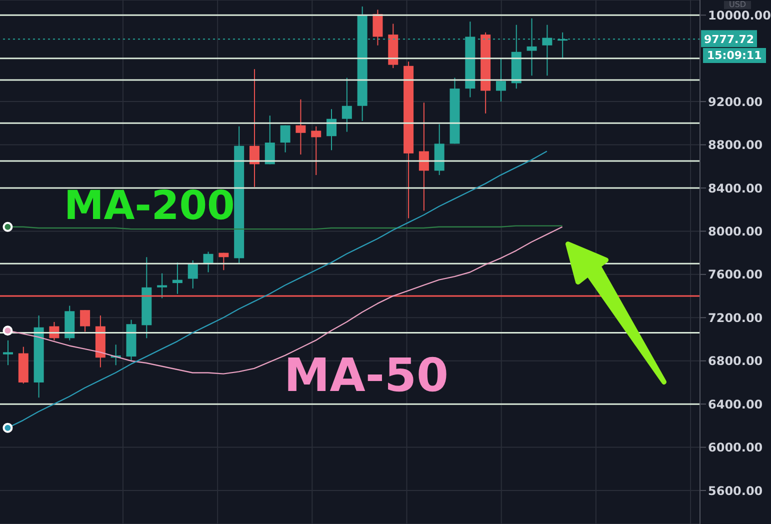  What do you see at coordinates (735, 231) in the screenshot?
I see `y-tick-label: 8000.00` at bounding box center [735, 231].